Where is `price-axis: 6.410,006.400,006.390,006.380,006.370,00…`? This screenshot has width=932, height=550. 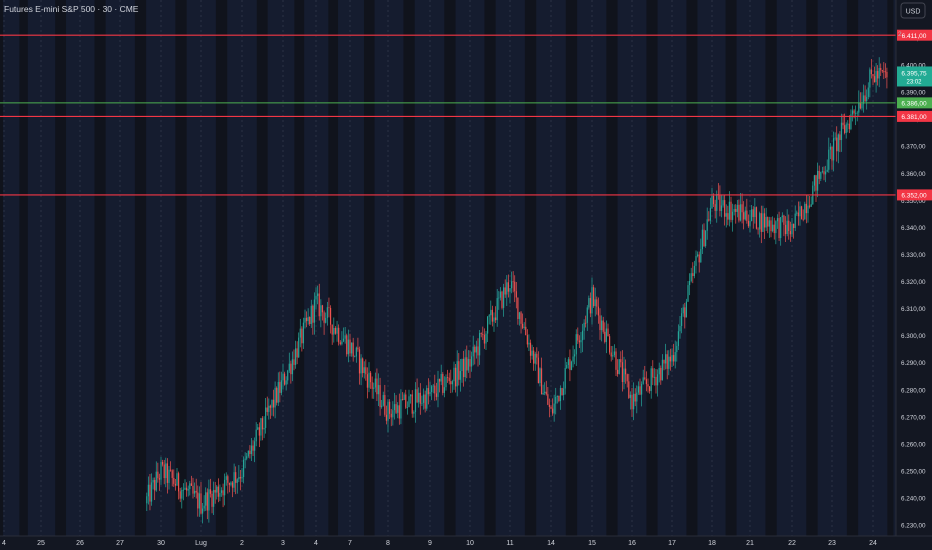 price-axis: 6.410,006.400,006.390,006.380,006.370,00… is located at coordinates (913, 282).